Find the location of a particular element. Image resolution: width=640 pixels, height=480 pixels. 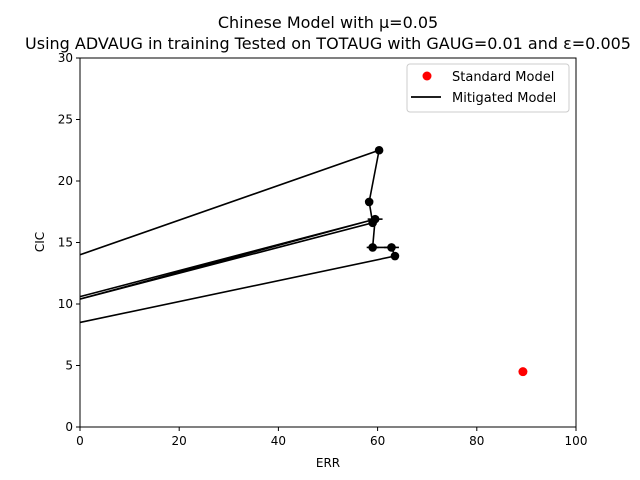

y-tick-label: 30 is located at coordinates (65, 58).